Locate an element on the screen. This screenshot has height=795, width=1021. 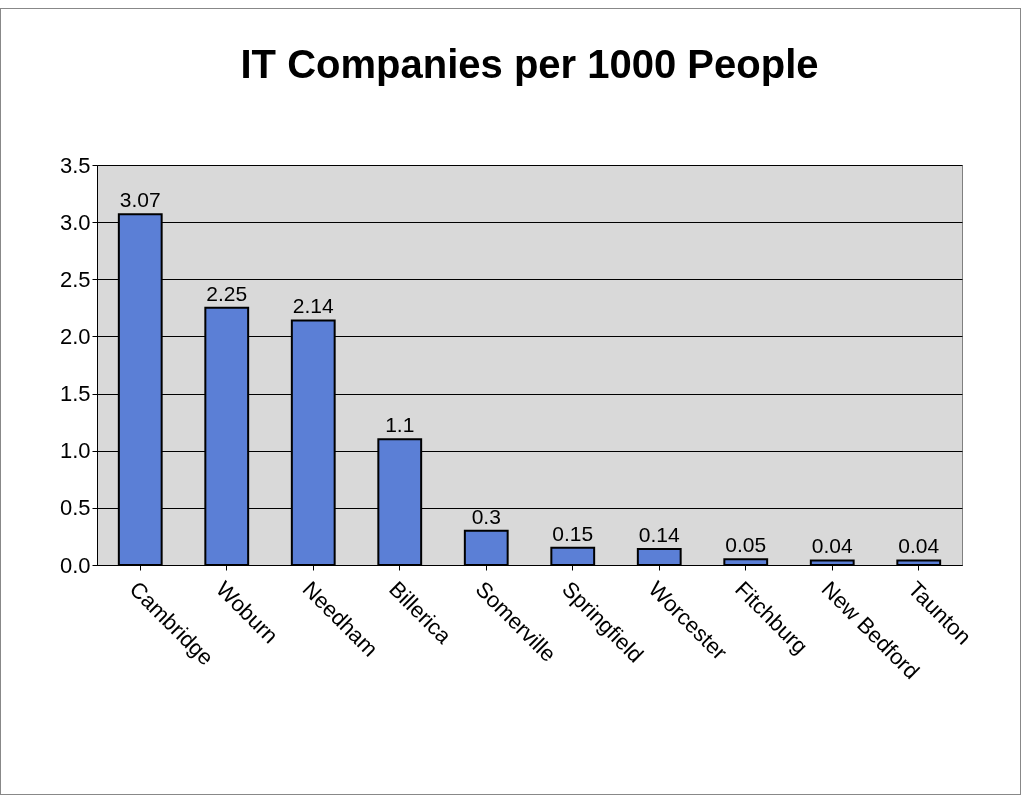
data-label: 1.1 is located at coordinates (400, 425).